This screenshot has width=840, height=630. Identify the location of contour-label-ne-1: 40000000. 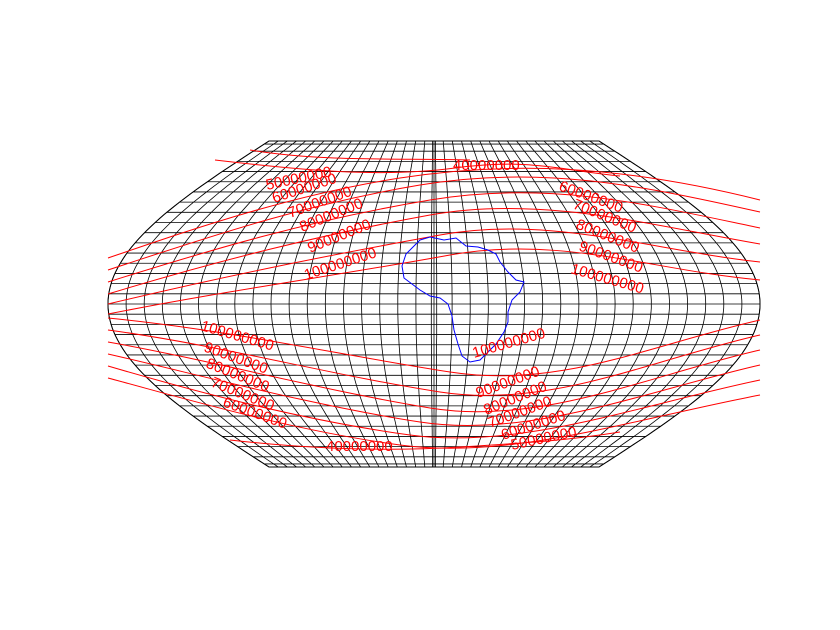
(486, 165).